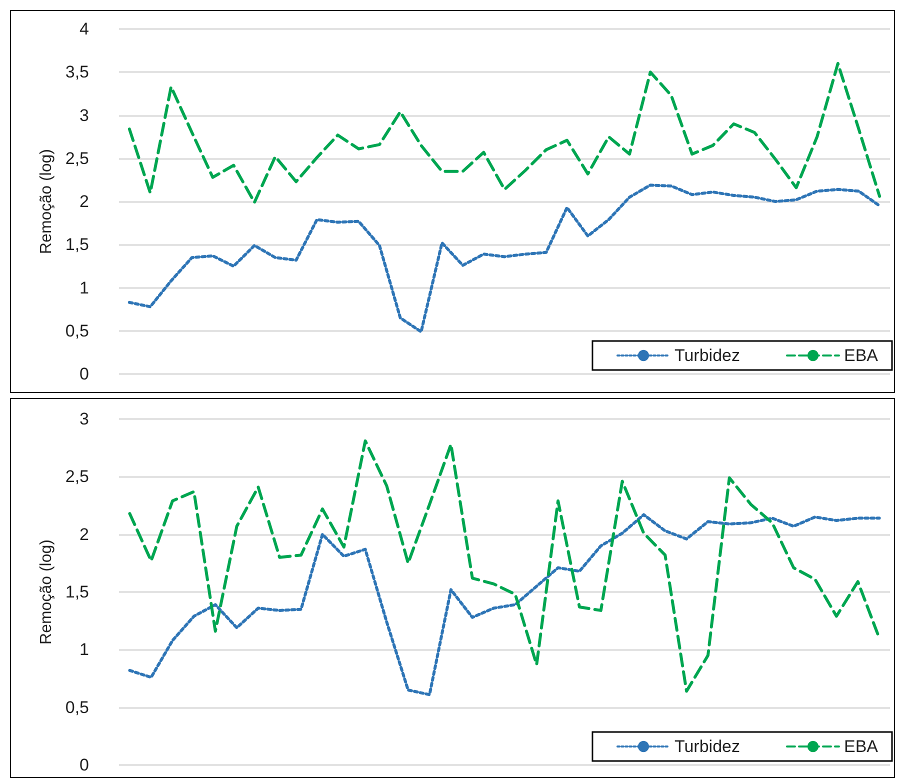 The width and height of the screenshot is (897, 778). Describe the element at coordinates (77, 72) in the screenshot. I see `y-tick-label: 3,5` at that location.